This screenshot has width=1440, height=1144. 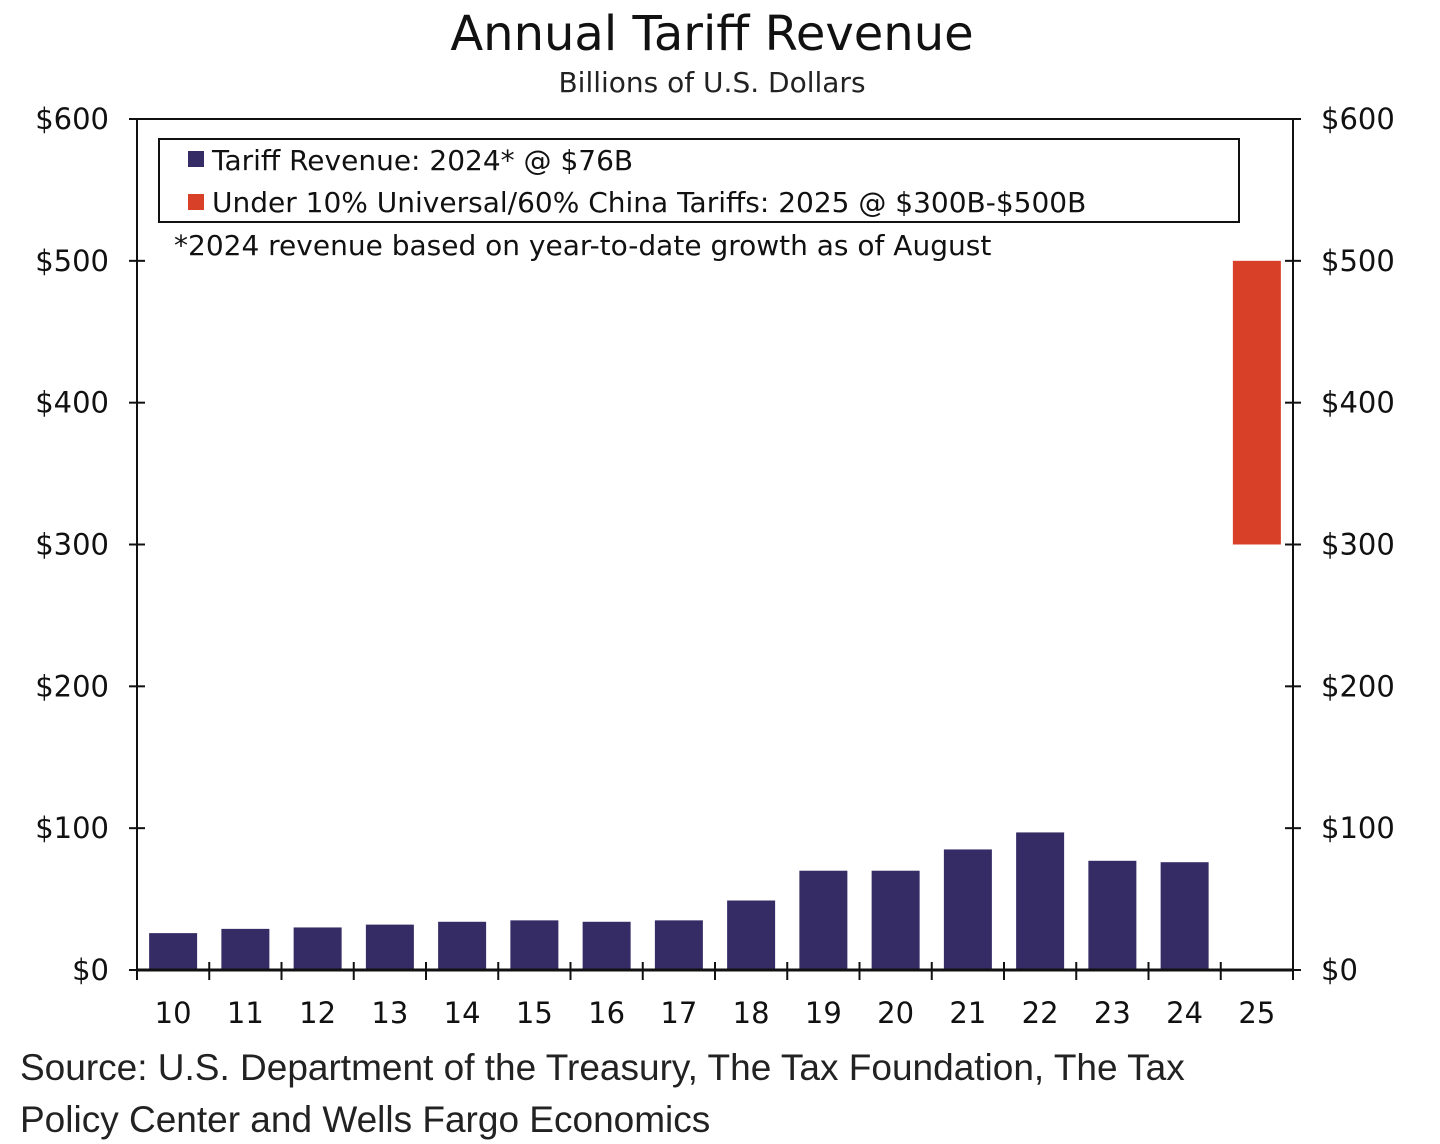 I want to click on legend-box, so click(x=699, y=180).